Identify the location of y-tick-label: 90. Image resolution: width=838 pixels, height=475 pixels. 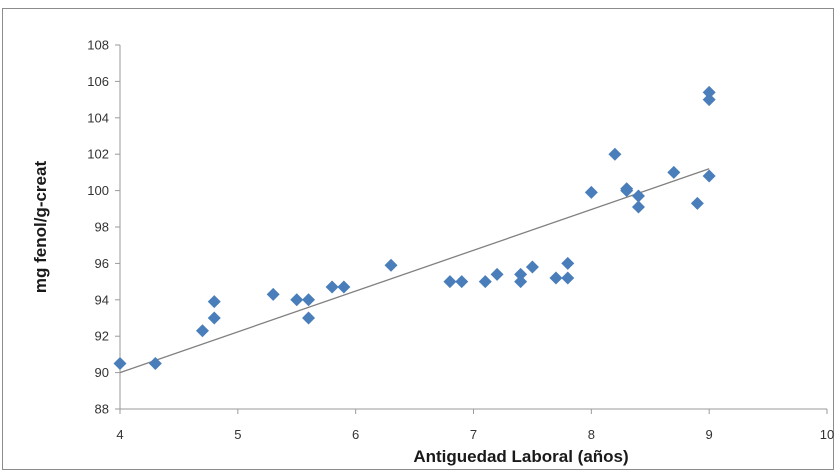
(102, 372).